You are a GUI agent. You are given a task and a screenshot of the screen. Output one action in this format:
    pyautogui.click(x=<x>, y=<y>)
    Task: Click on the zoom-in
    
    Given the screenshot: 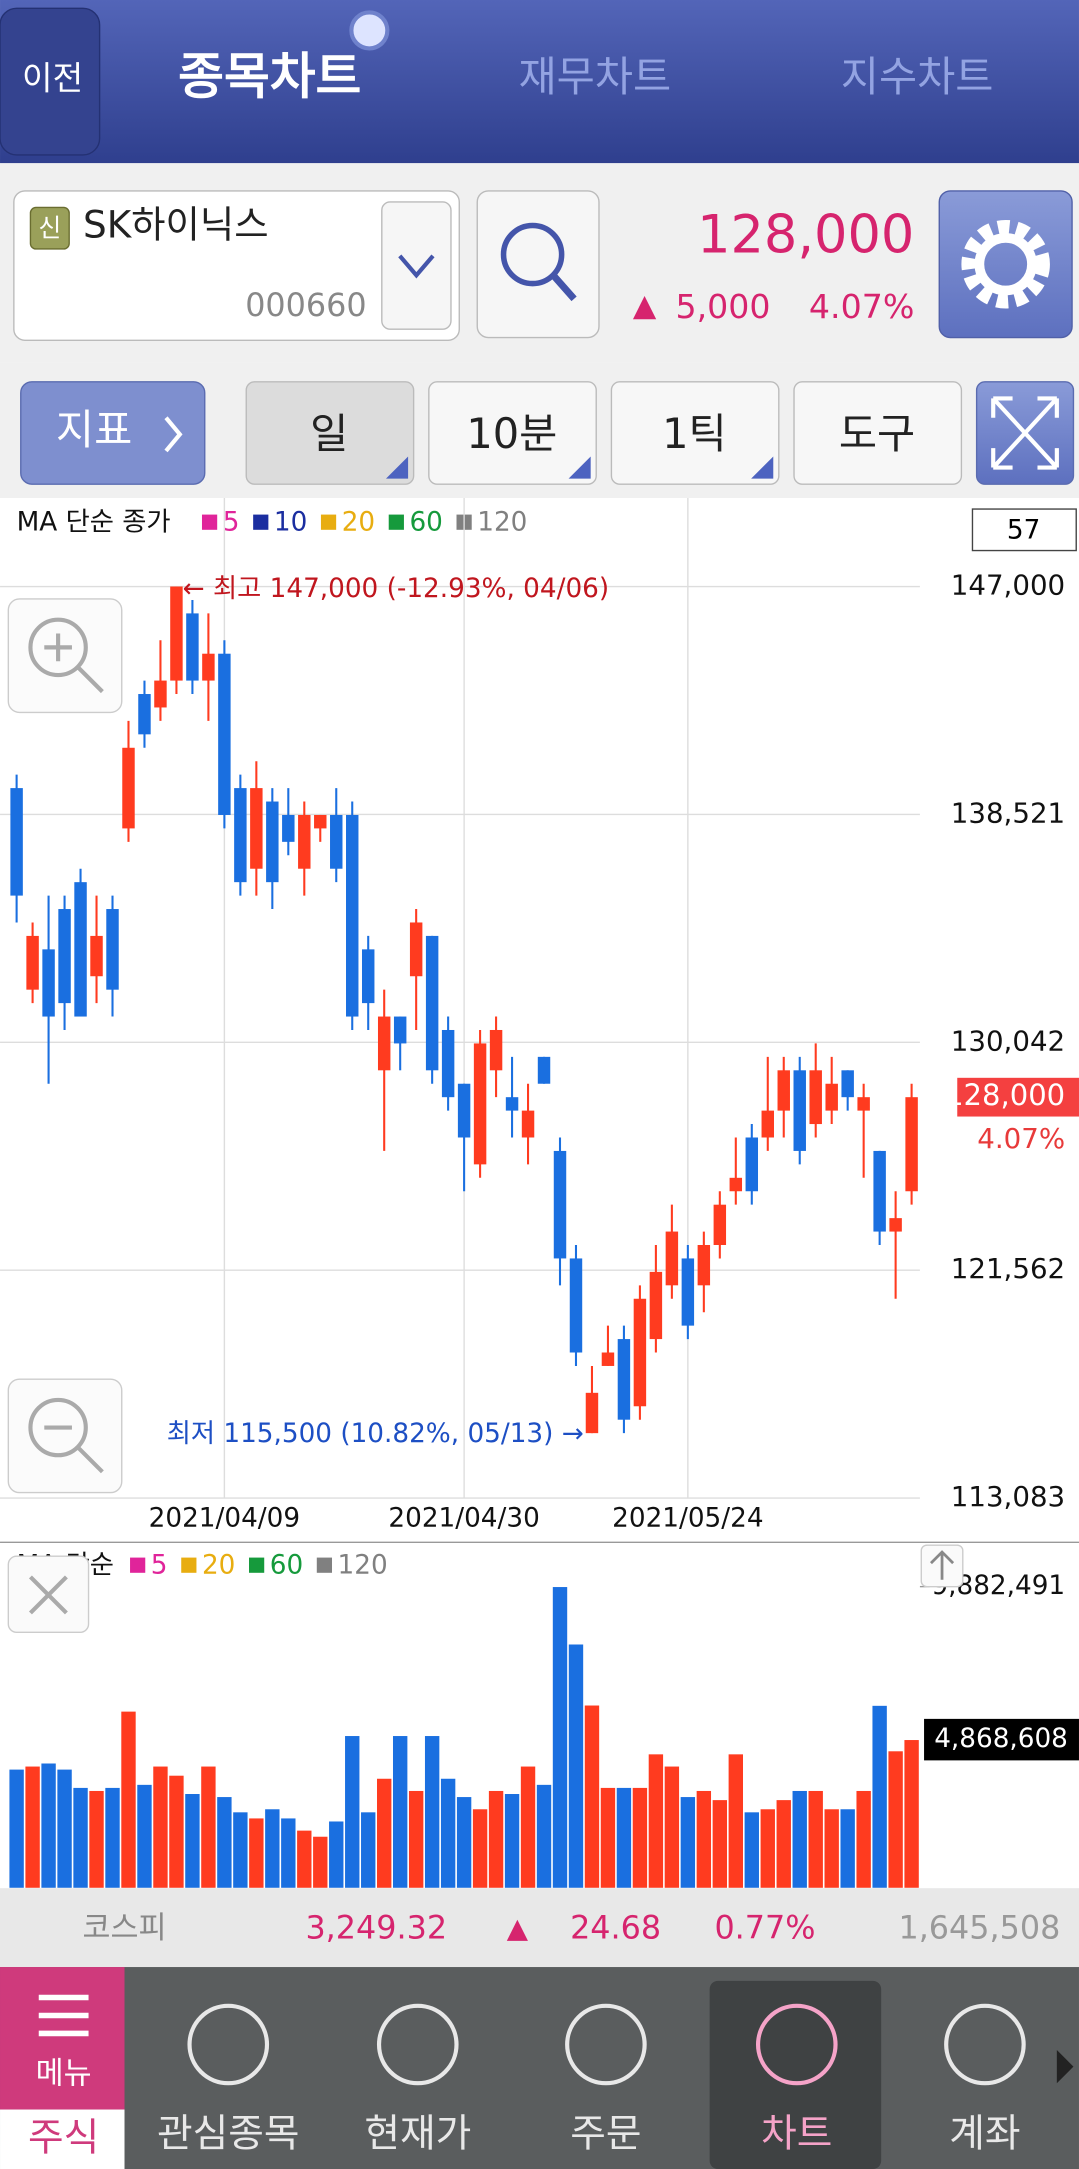 What is the action you would take?
    pyautogui.click(x=65, y=656)
    